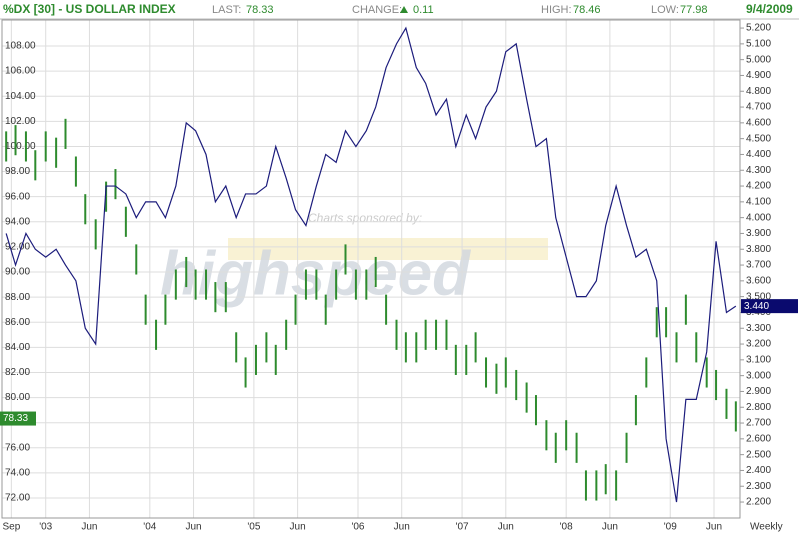 The image size is (799, 536). What do you see at coordinates (766, 527) in the screenshot?
I see `x-axis-label: Weekly` at bounding box center [766, 527].